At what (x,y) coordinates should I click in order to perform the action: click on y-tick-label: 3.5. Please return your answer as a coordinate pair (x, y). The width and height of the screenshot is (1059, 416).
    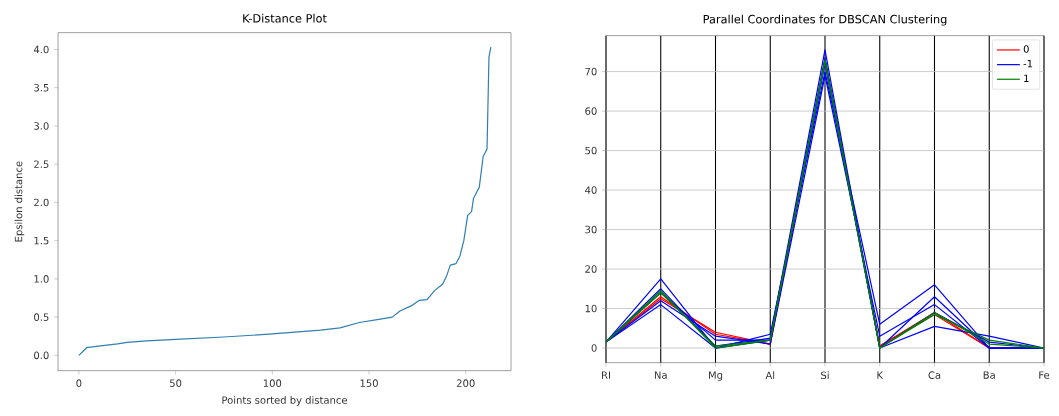
    Looking at the image, I should click on (41, 87).